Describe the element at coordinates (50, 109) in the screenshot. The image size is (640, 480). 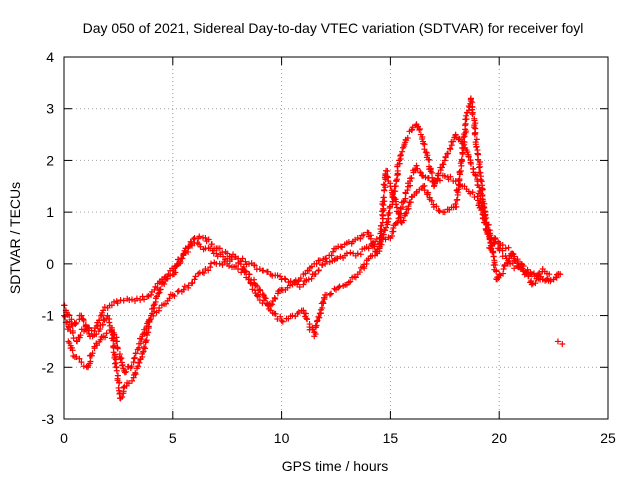
I see `y-tick-label: 3` at that location.